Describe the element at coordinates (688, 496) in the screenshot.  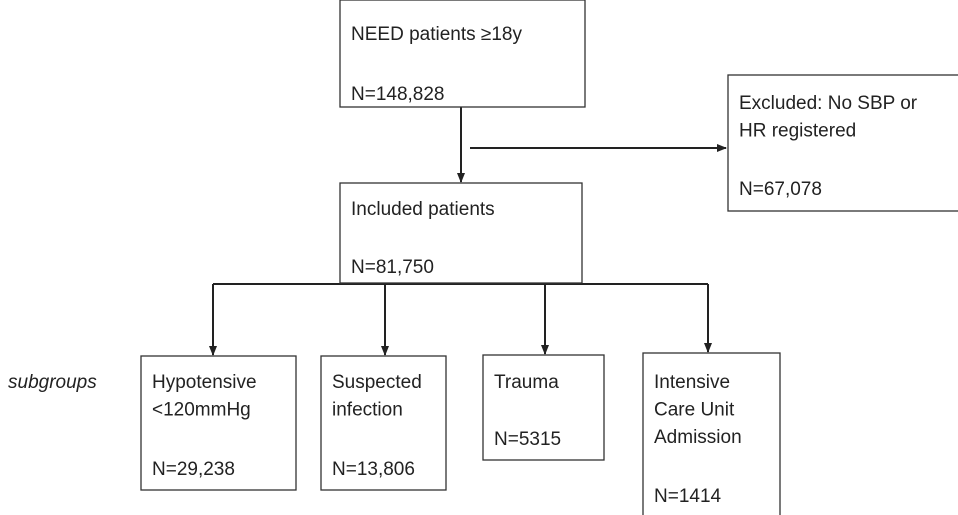
I see `box-count: N=1414` at that location.